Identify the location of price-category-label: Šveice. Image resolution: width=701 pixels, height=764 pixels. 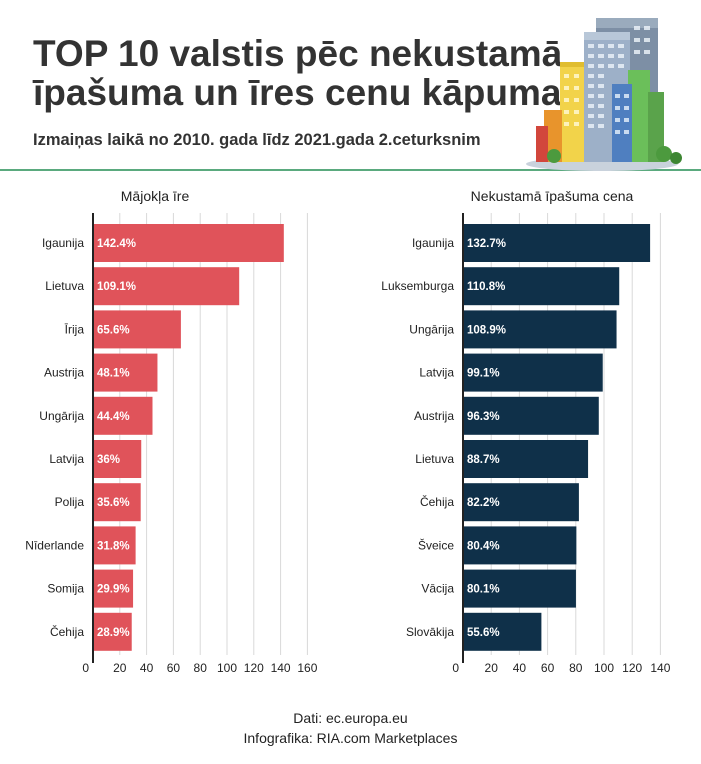
(436, 544).